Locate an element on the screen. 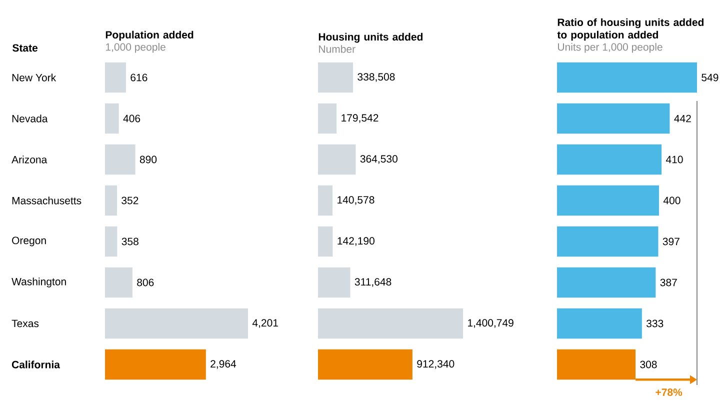 The height and width of the screenshot is (411, 720). data-label: 397 is located at coordinates (671, 242).